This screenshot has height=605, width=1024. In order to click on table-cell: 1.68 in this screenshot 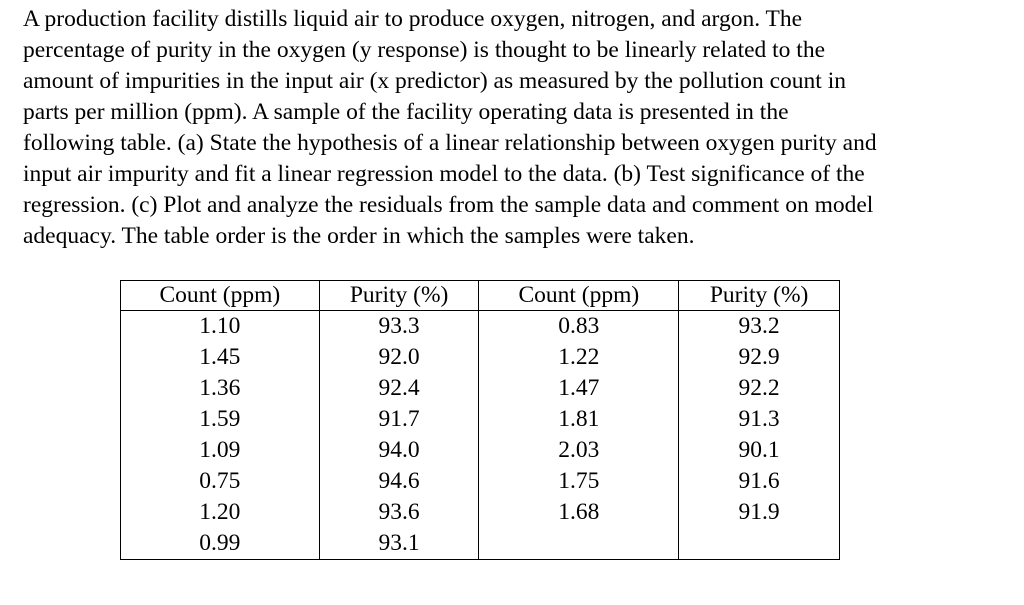, I will do `click(579, 512)`.